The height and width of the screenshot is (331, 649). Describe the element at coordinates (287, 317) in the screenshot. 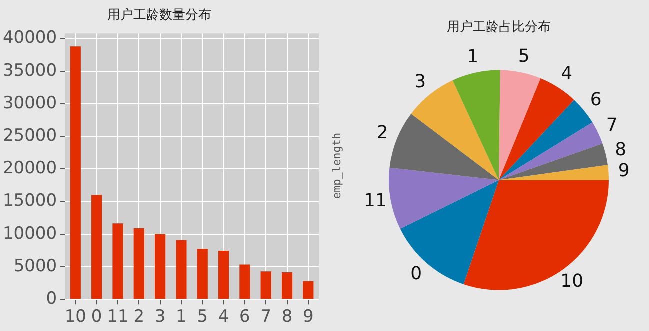

I see `x-tick-label: 8` at that location.